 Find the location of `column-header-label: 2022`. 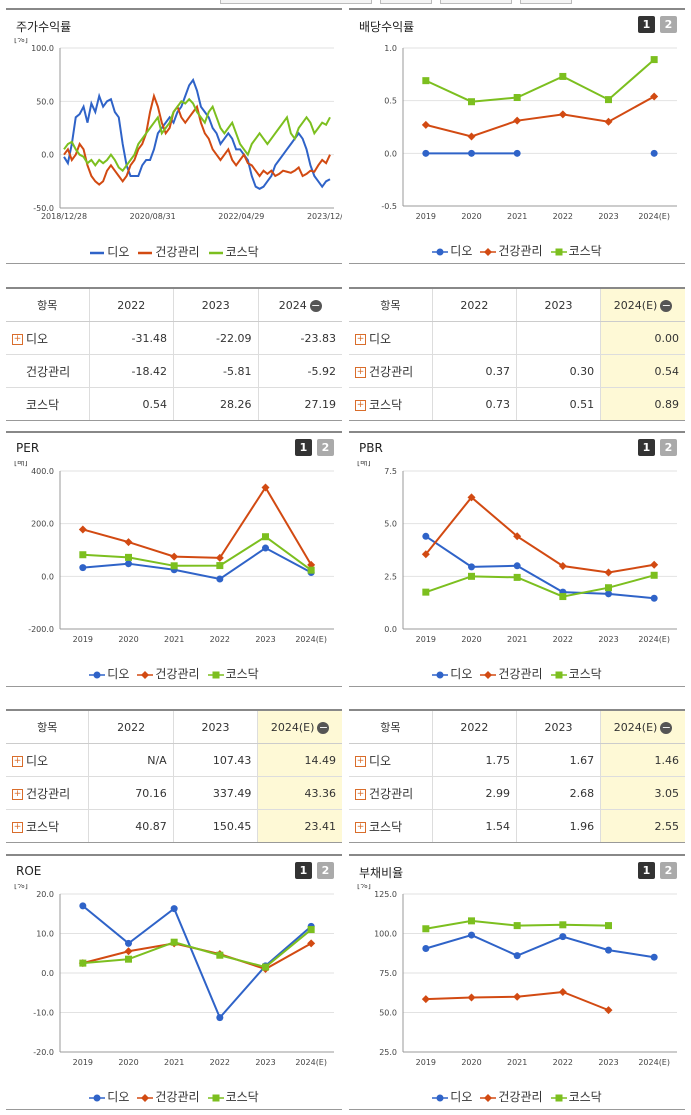

column-header-label: 2022 is located at coordinates (131, 305).